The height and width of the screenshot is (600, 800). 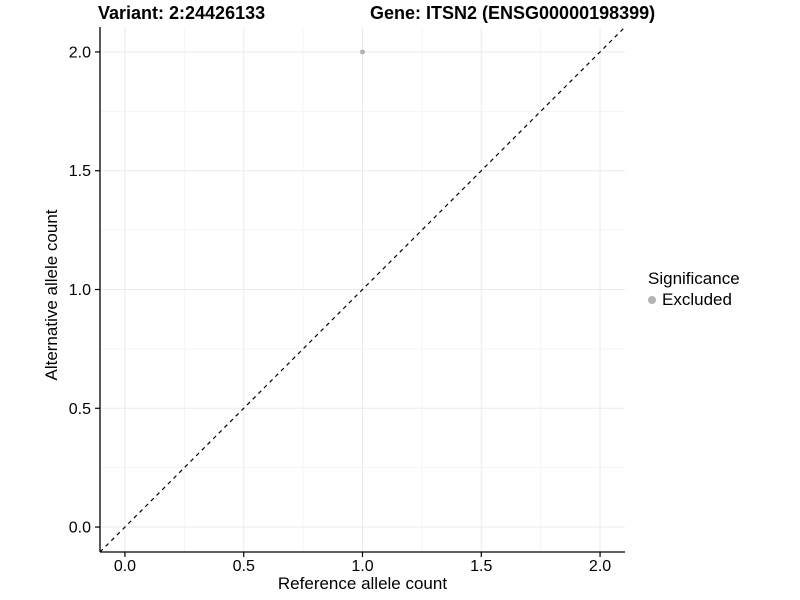 I want to click on y-tick-label: 1.5, so click(x=80, y=171).